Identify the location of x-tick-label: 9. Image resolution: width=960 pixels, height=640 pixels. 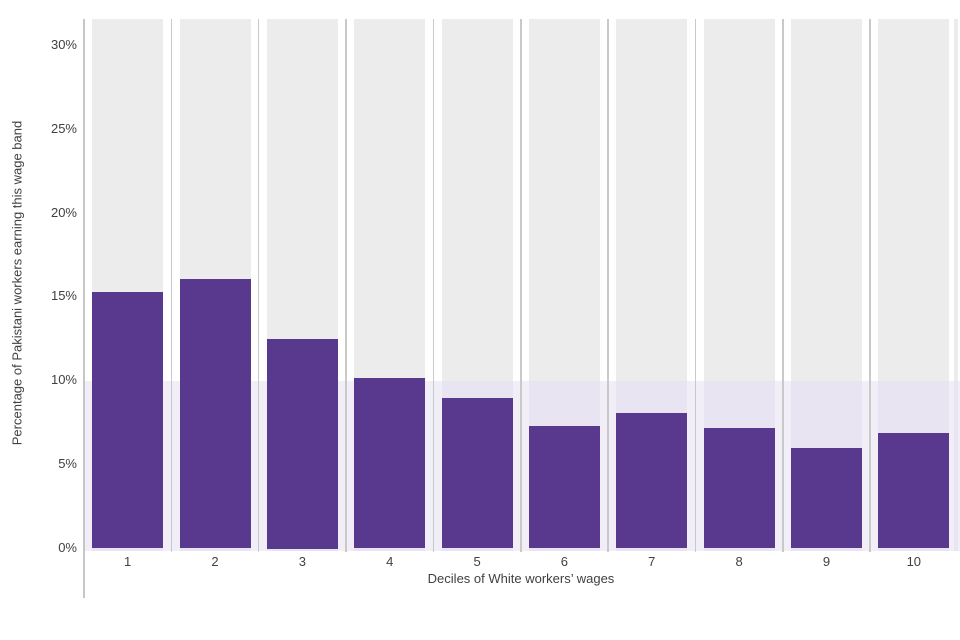
(826, 561).